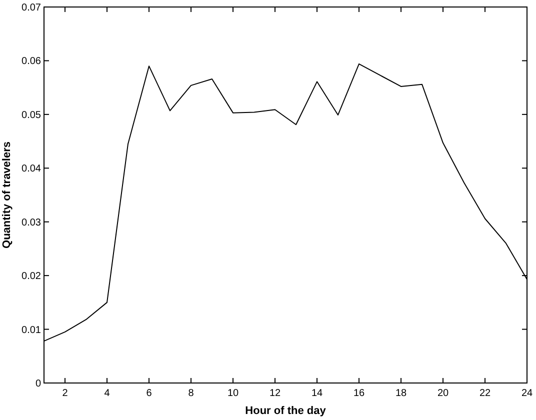  What do you see at coordinates (65, 393) in the screenshot?
I see `x-tick-label: 2` at bounding box center [65, 393].